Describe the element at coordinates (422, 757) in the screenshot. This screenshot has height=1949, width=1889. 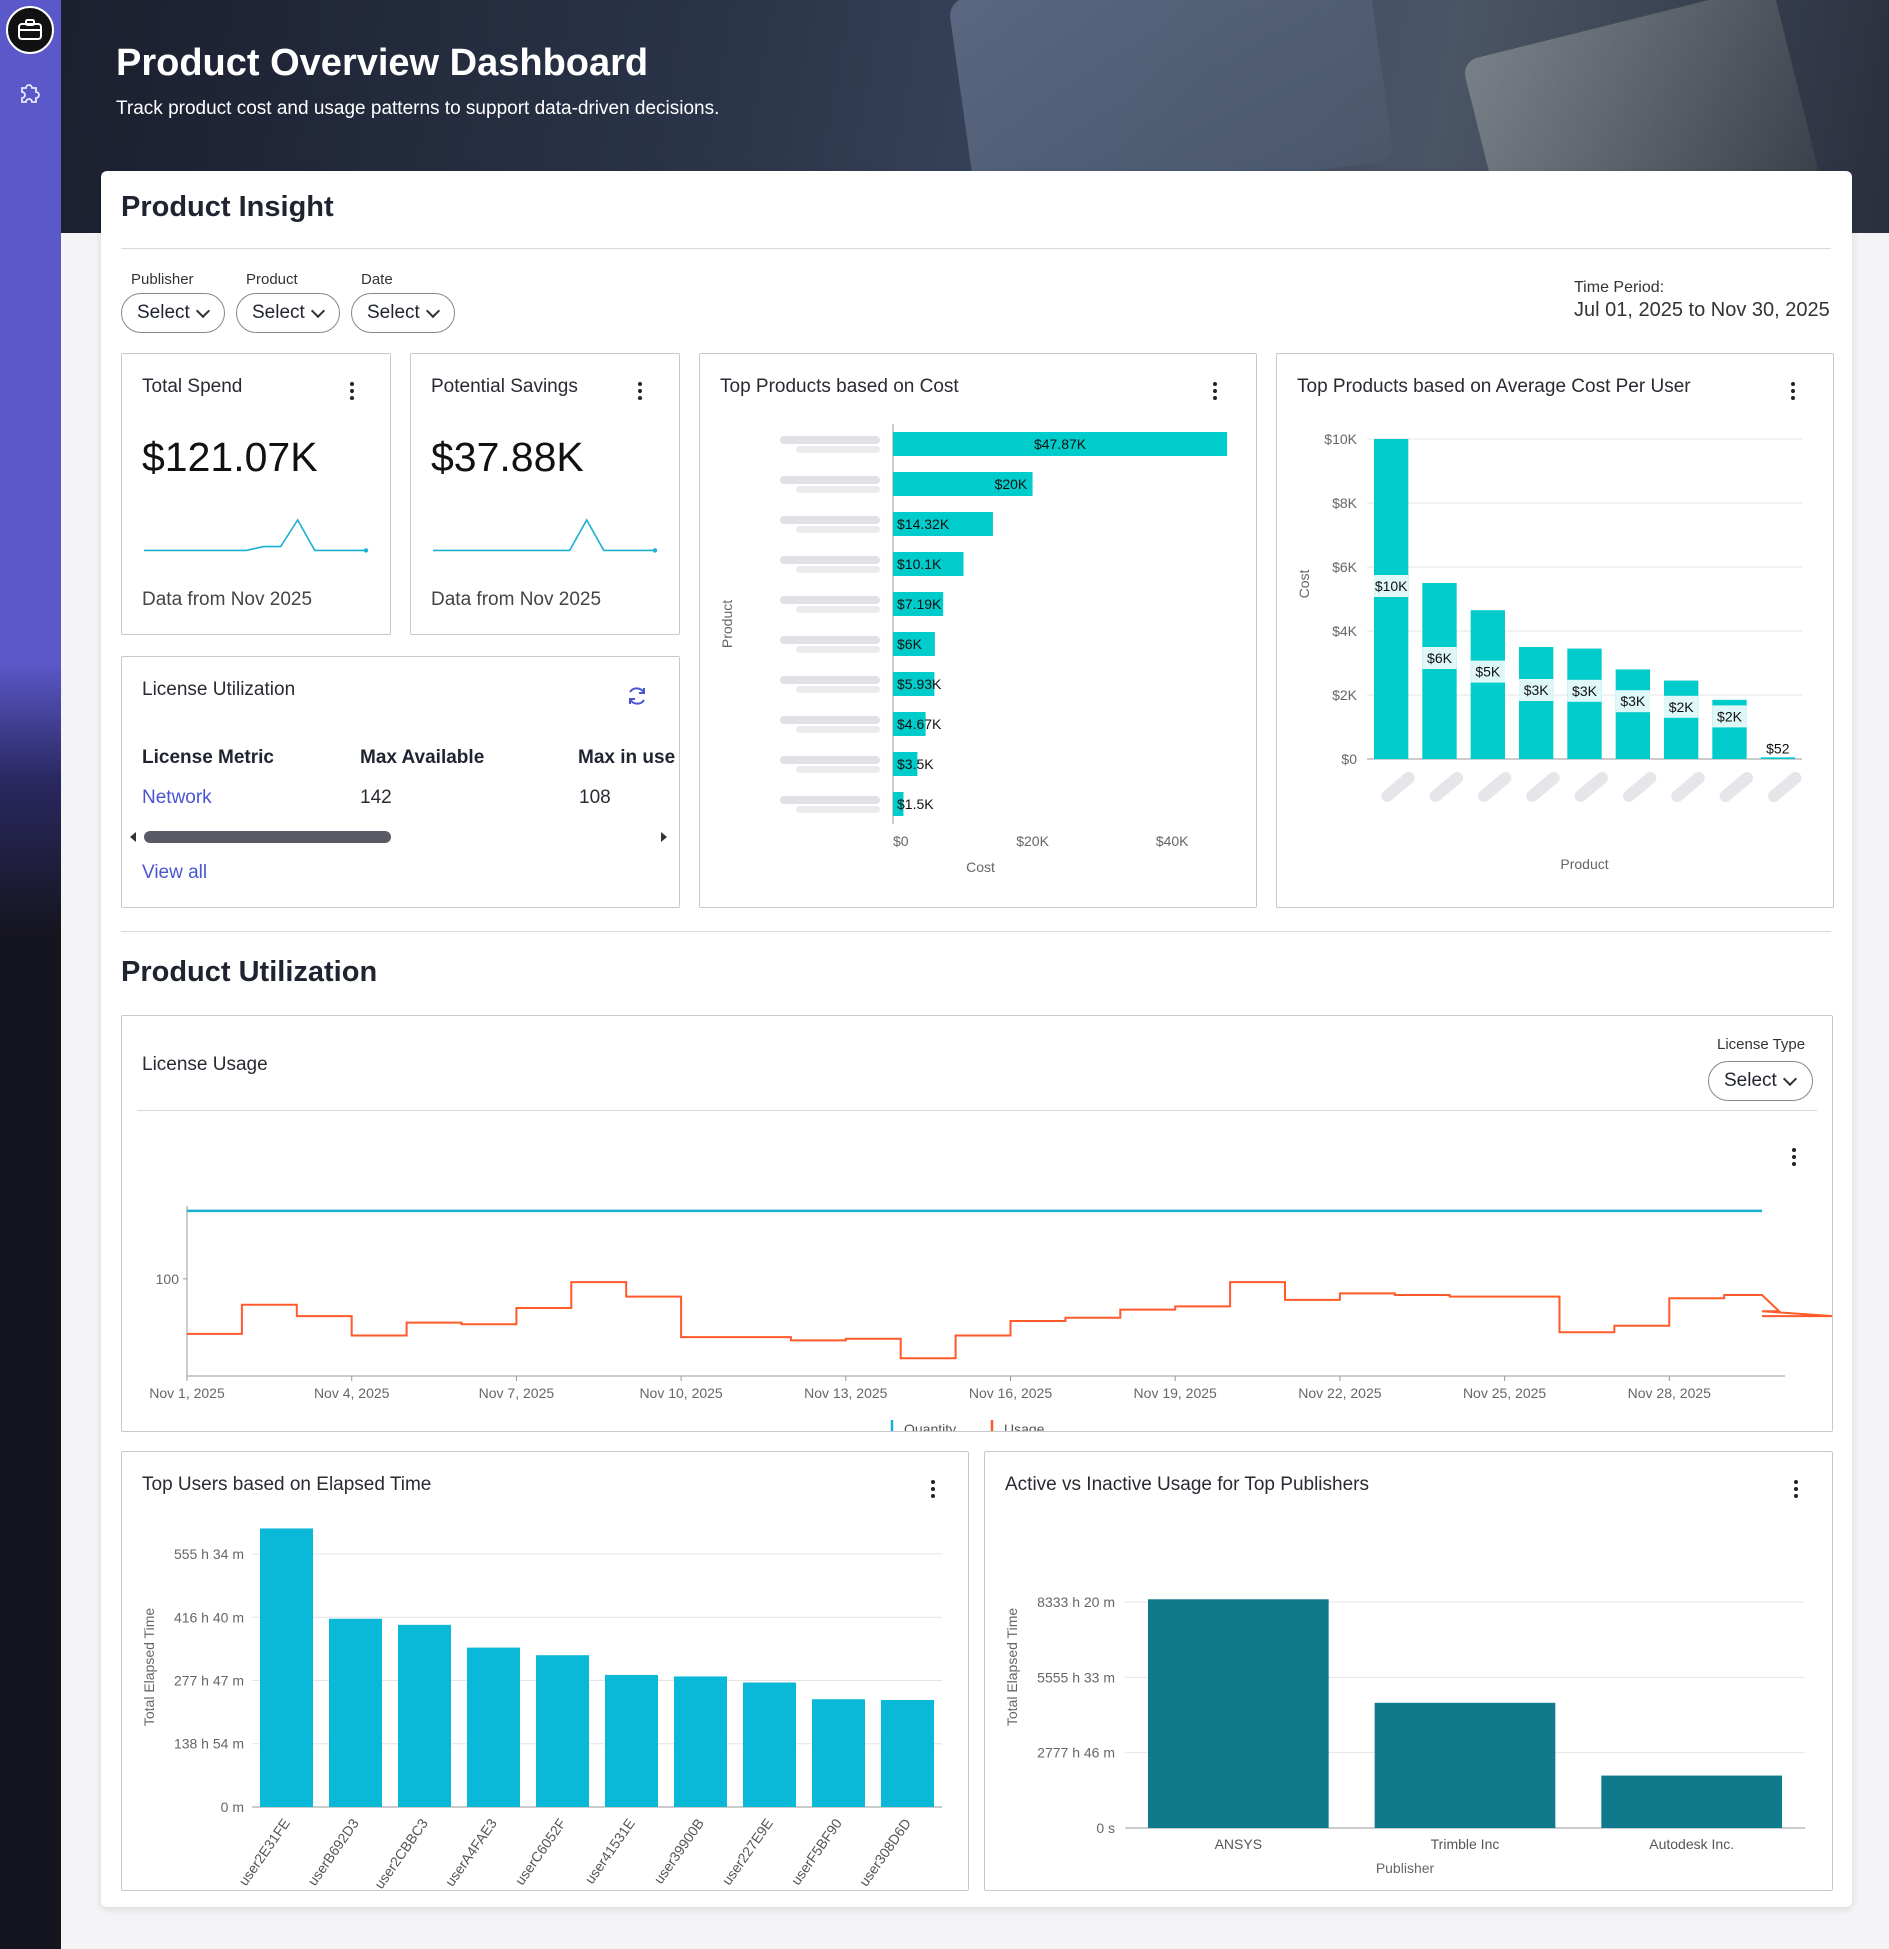
I see `column-header-max-available: Max Available` at that location.